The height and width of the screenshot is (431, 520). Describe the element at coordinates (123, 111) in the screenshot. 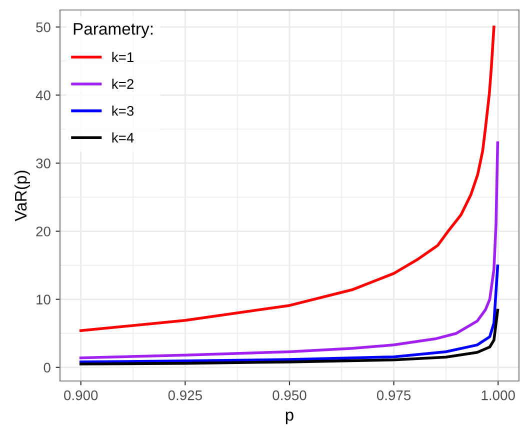

I see `legend-label: k=3` at that location.